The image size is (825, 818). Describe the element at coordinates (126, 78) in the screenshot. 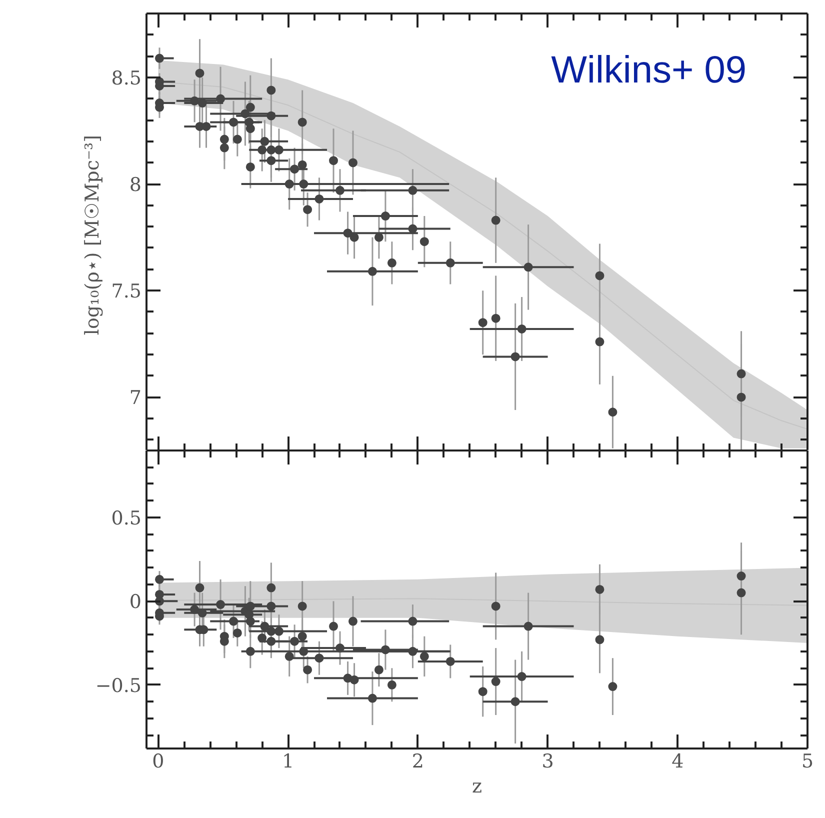

I see `y-tick-label: 8.5` at that location.